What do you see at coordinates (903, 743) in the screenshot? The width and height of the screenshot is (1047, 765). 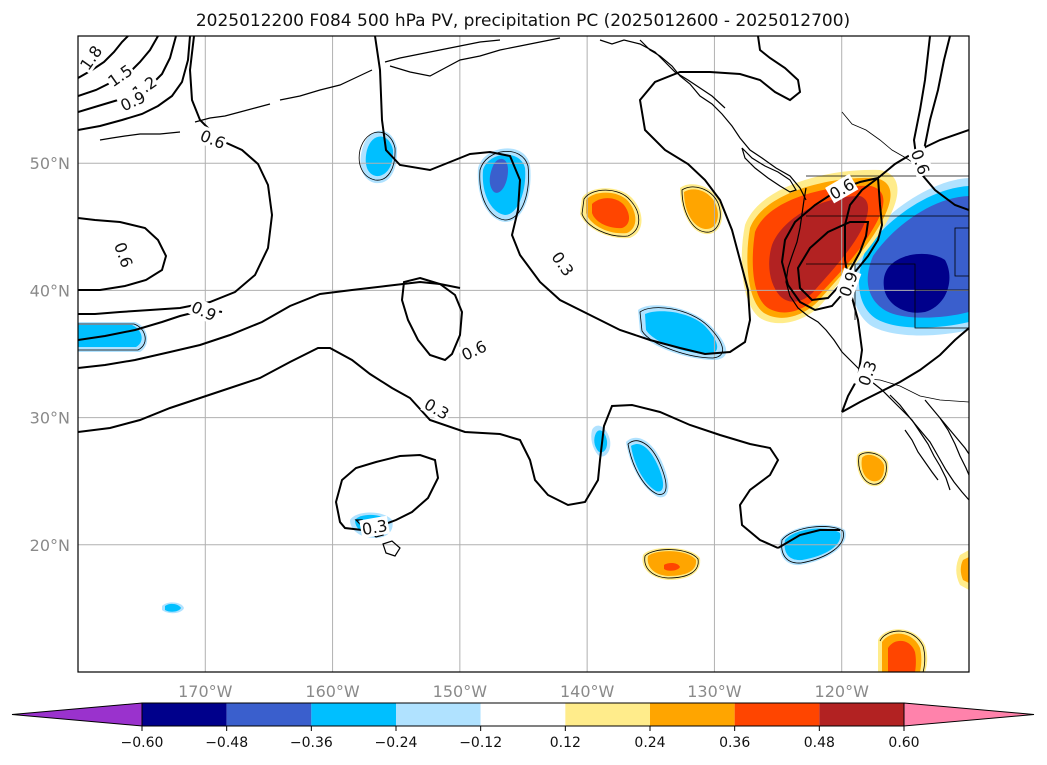 I see `colorbar-tick-label: 0.60` at bounding box center [903, 743].